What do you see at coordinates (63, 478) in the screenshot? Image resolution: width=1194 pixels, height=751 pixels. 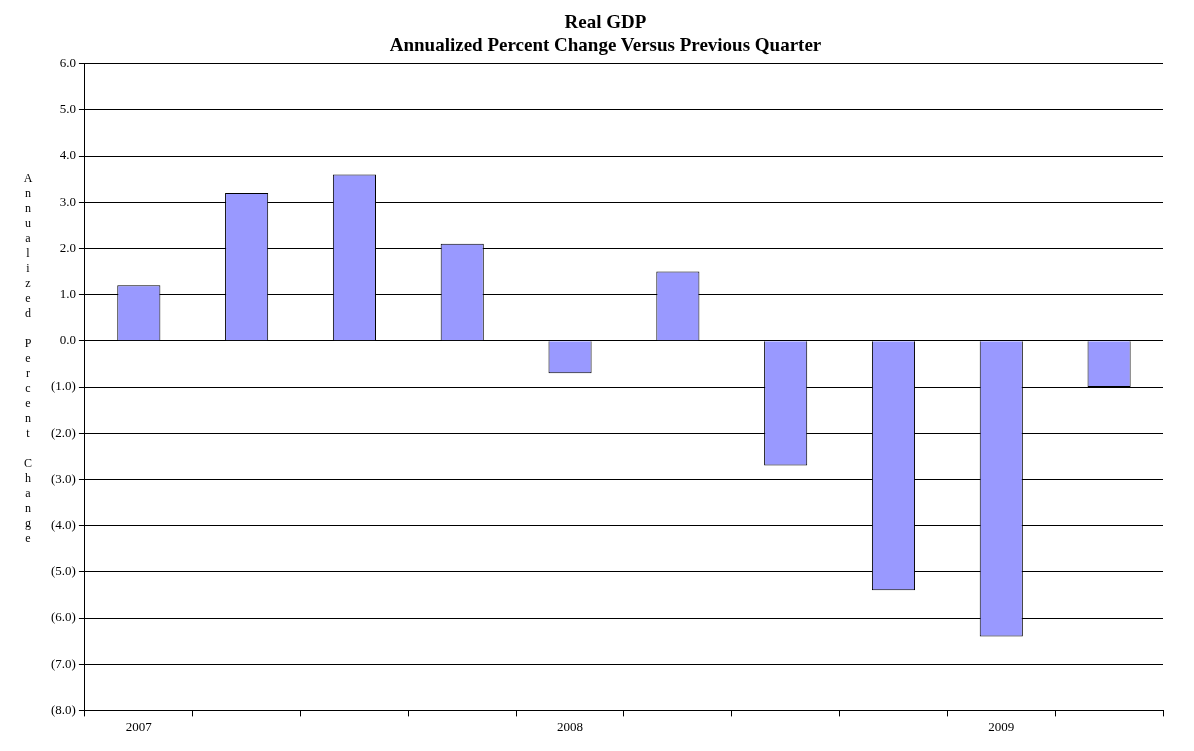 I see `y-tick-label: (3.0)` at bounding box center [63, 478].